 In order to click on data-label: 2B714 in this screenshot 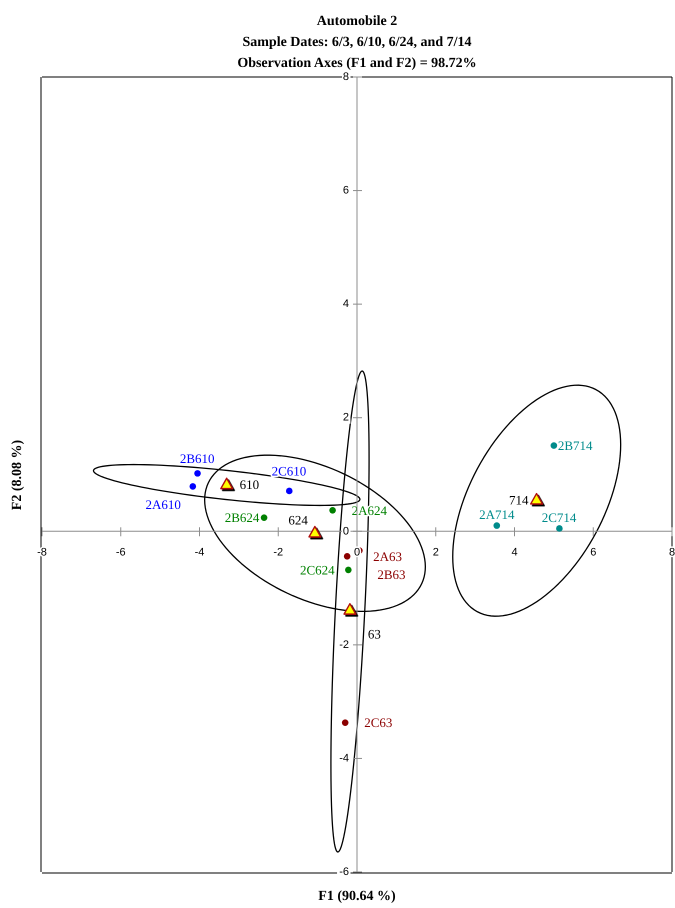, I will do `click(576, 446)`.